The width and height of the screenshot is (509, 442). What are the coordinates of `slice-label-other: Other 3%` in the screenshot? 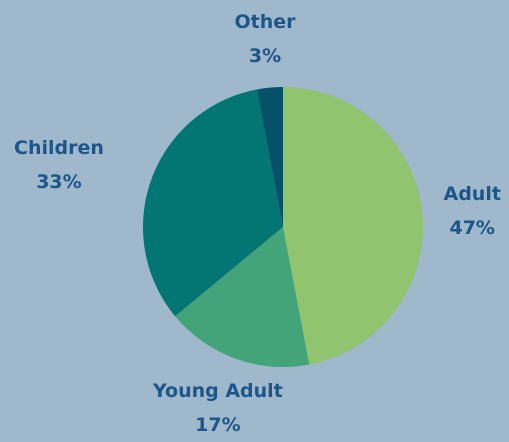 It's located at (265, 39).